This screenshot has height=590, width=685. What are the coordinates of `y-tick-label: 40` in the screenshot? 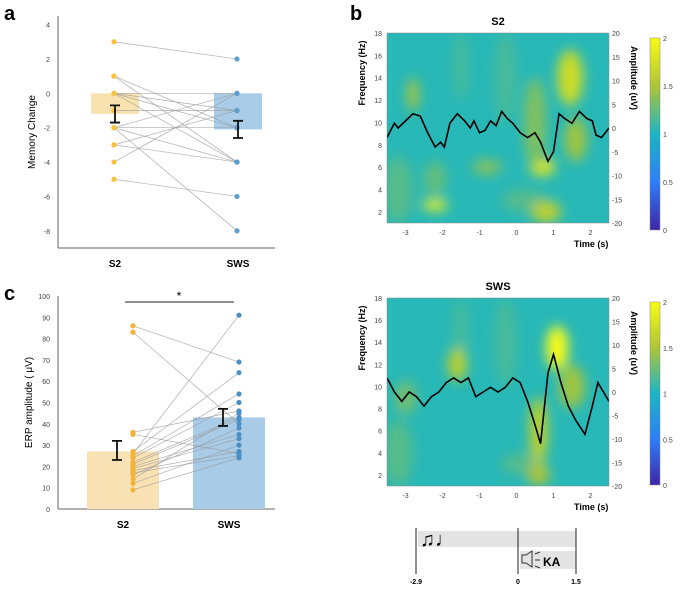 It's located at (46, 425).